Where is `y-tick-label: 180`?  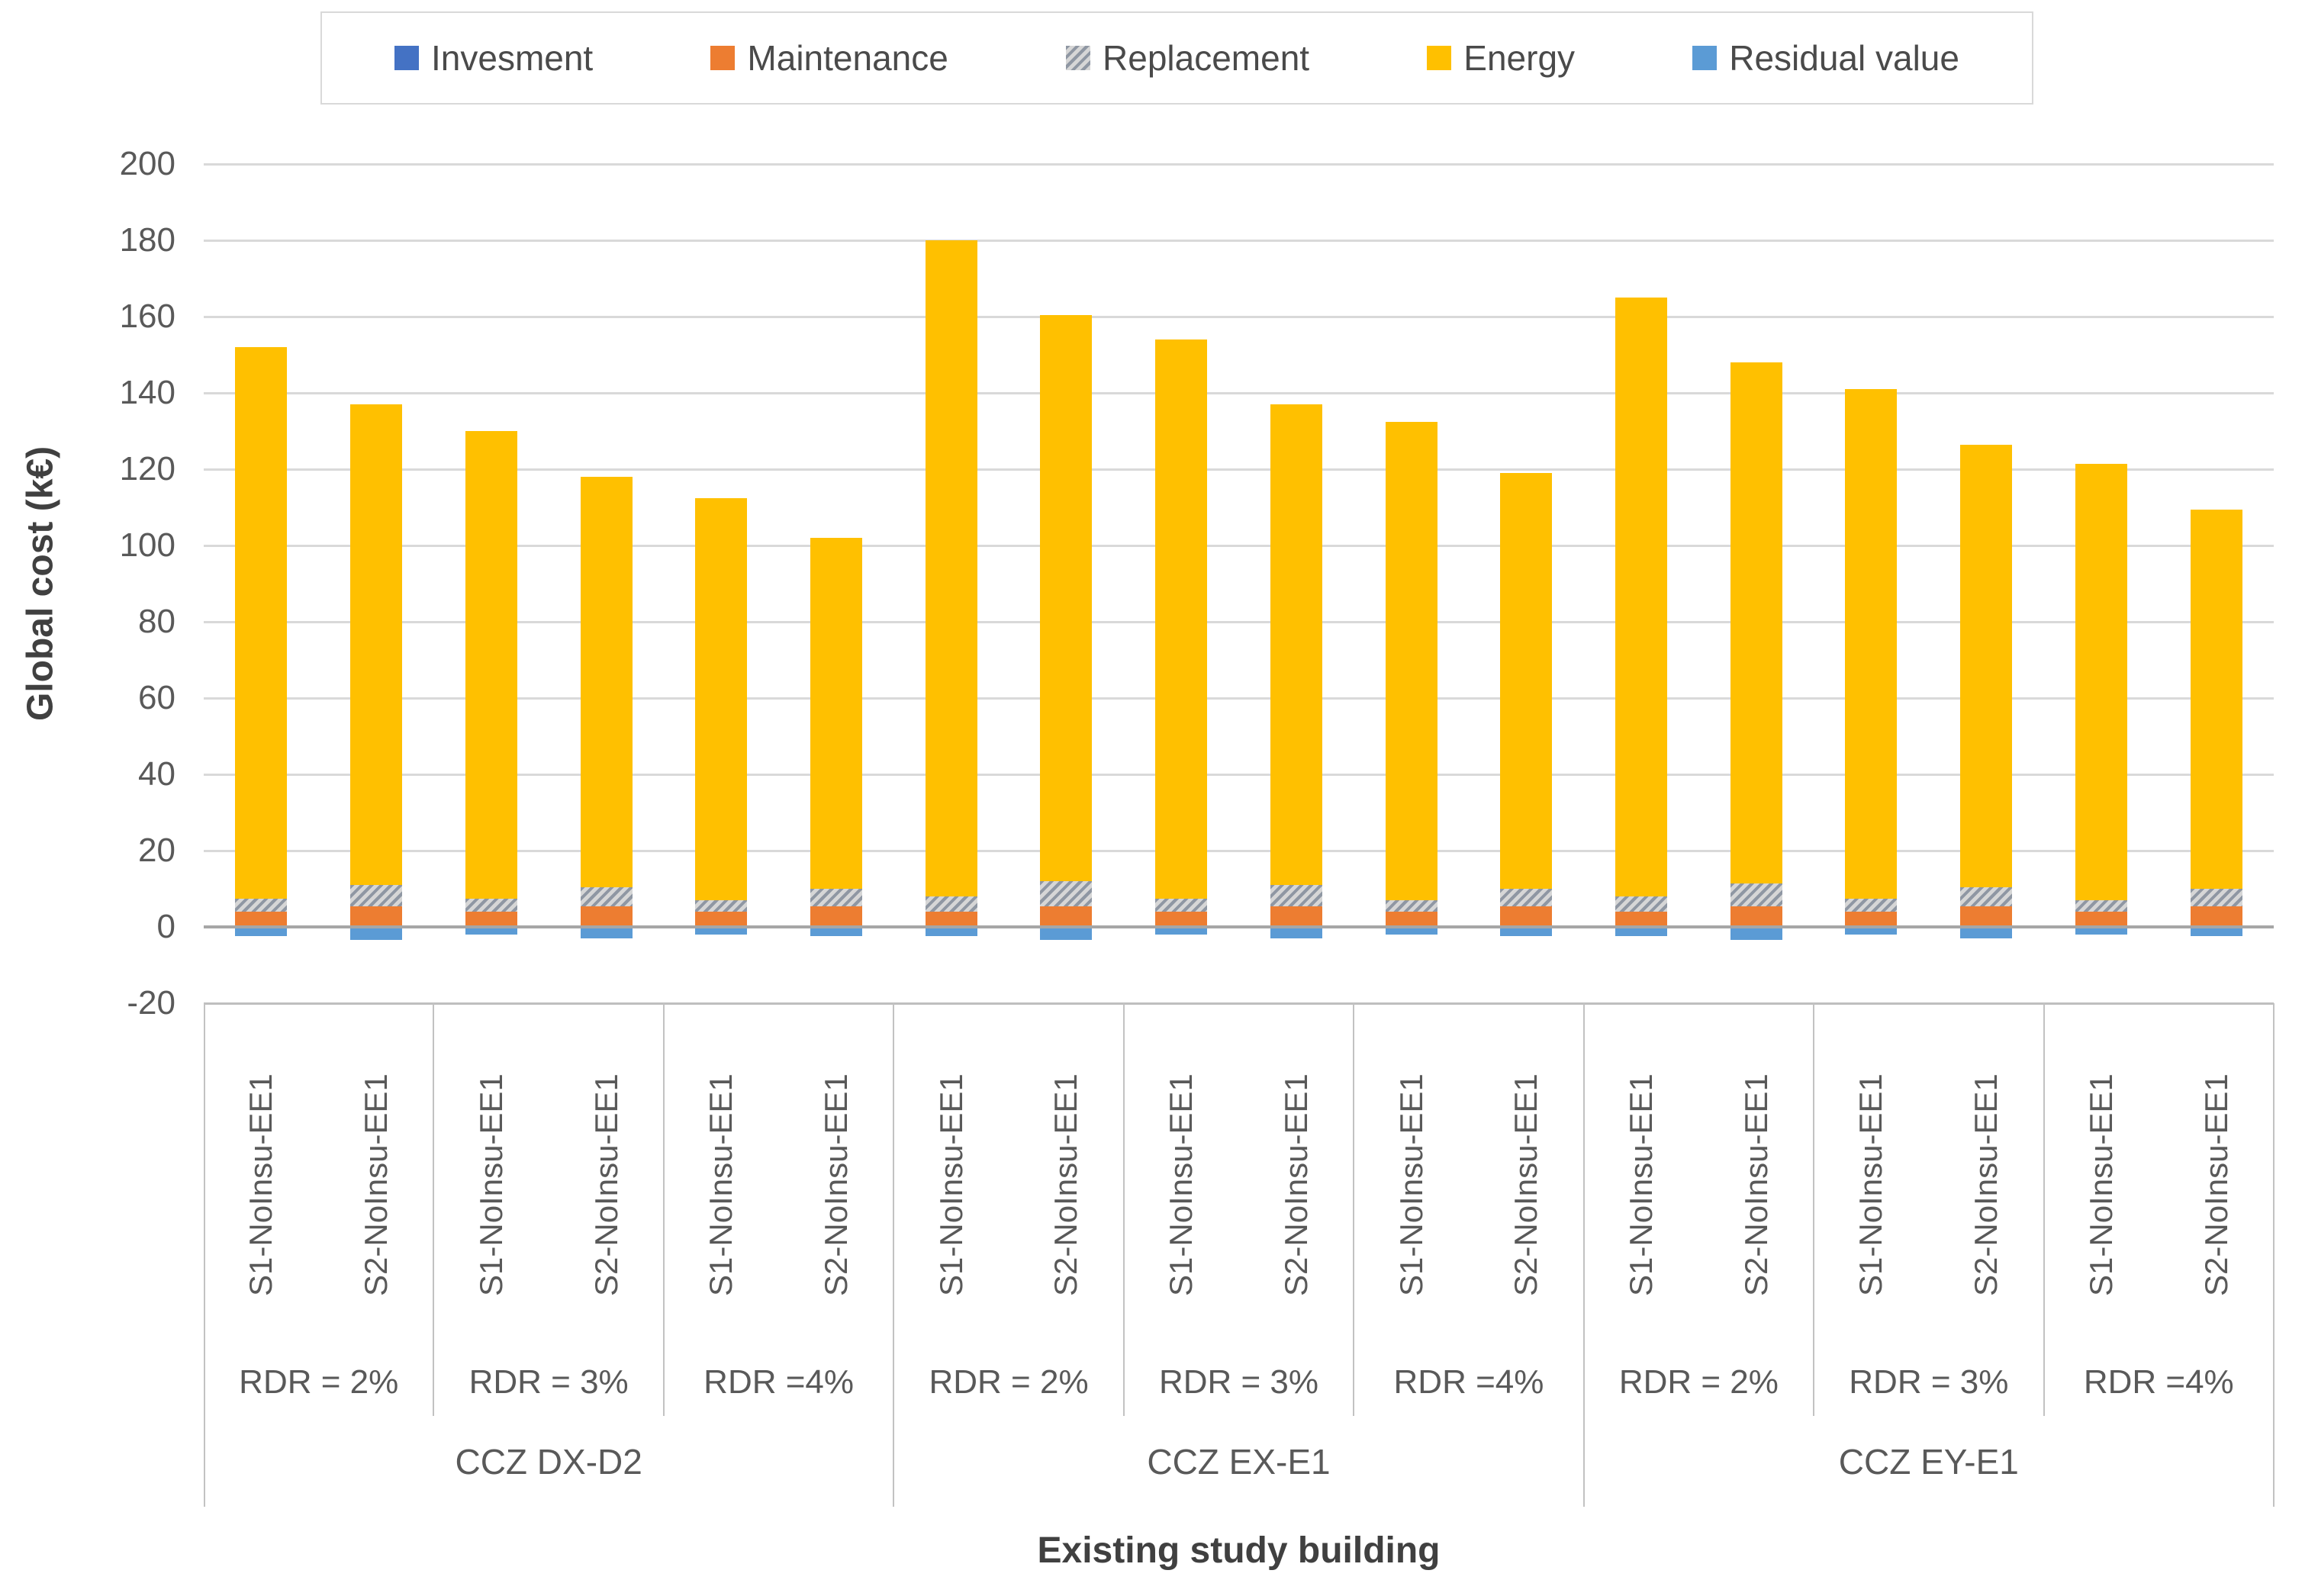 y-tick-label: 180 is located at coordinates (147, 240).